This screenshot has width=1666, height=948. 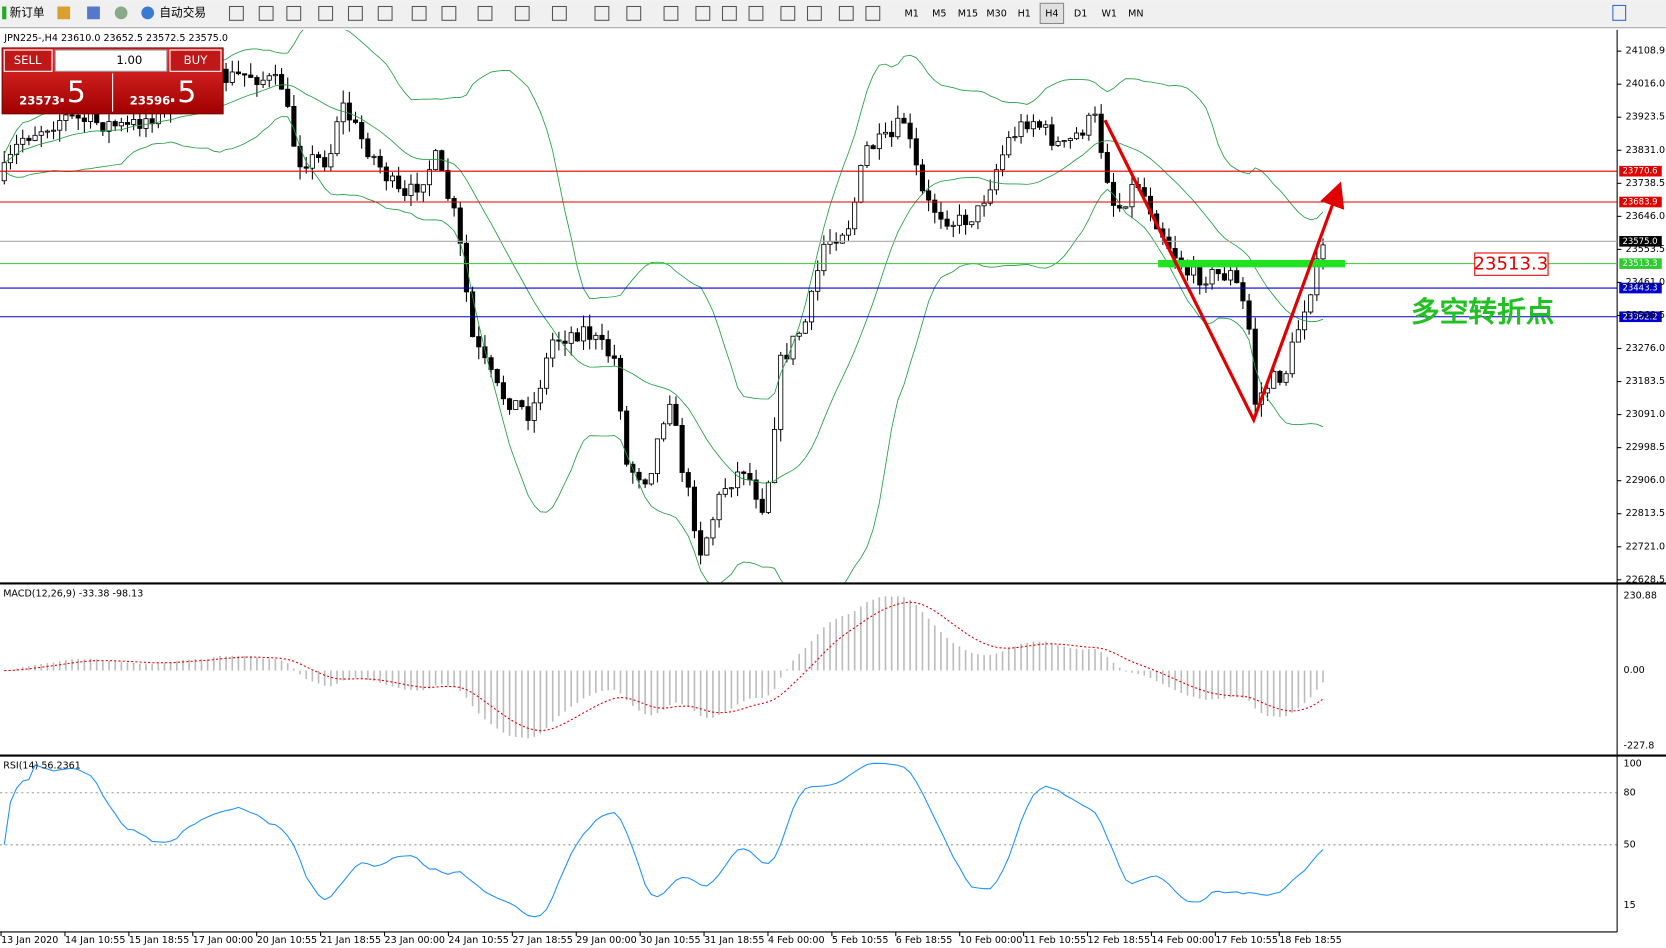 What do you see at coordinates (39, 101) in the screenshot?
I see `sell-price: 23573` at bounding box center [39, 101].